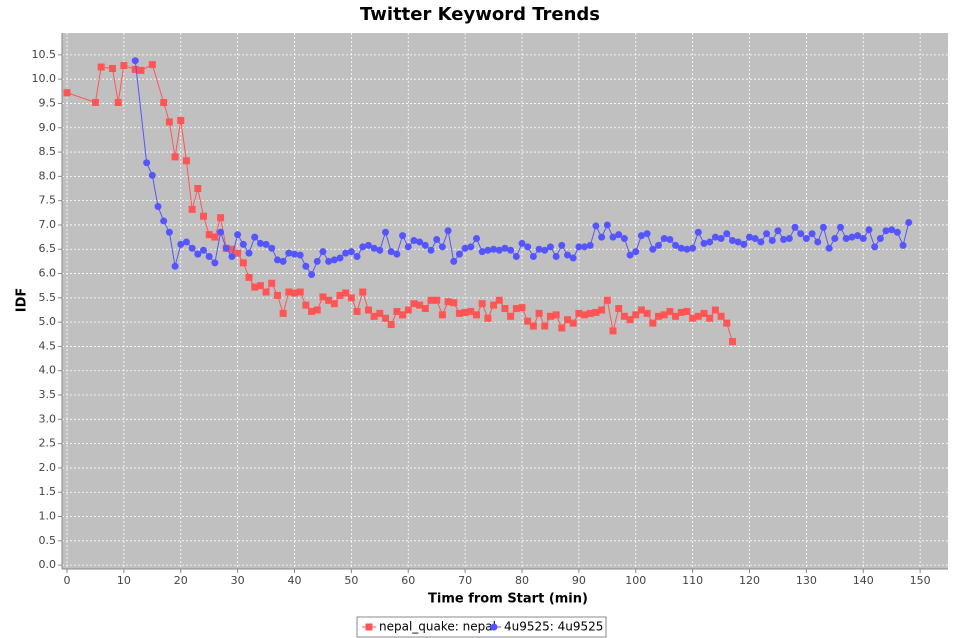 The image size is (961, 638). What do you see at coordinates (48, 248) in the screenshot?
I see `y-tick-label: 6.5` at bounding box center [48, 248].